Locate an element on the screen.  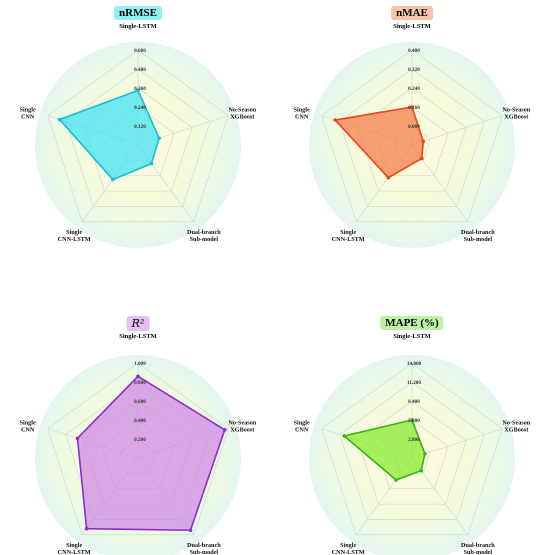
tick-label: 8.400 is located at coordinates (414, 402).